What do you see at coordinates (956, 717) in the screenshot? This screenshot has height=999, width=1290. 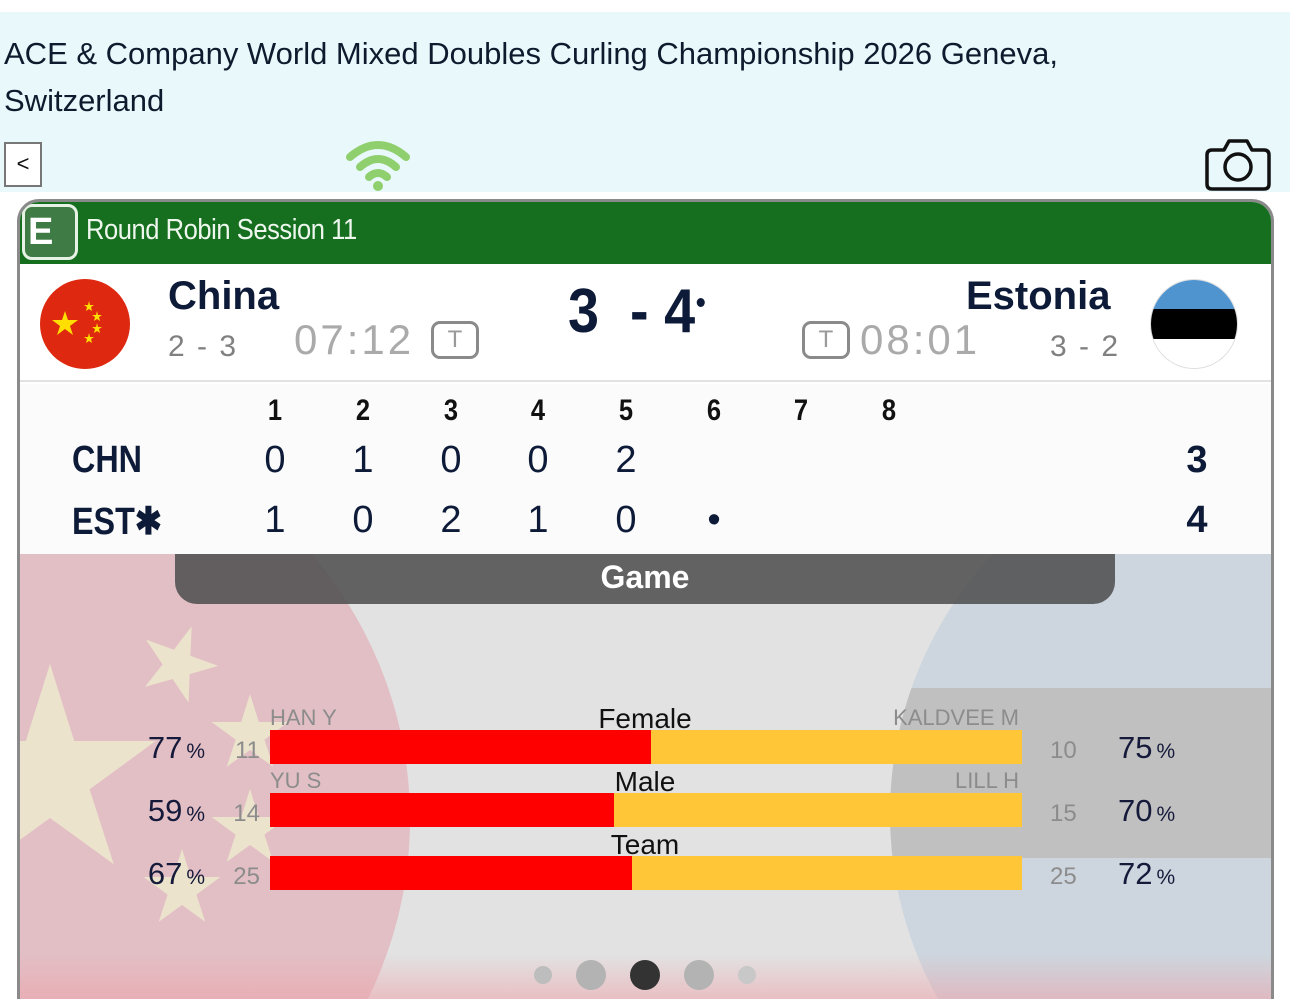 I see `right-player-name: KALDVEE M` at bounding box center [956, 717].